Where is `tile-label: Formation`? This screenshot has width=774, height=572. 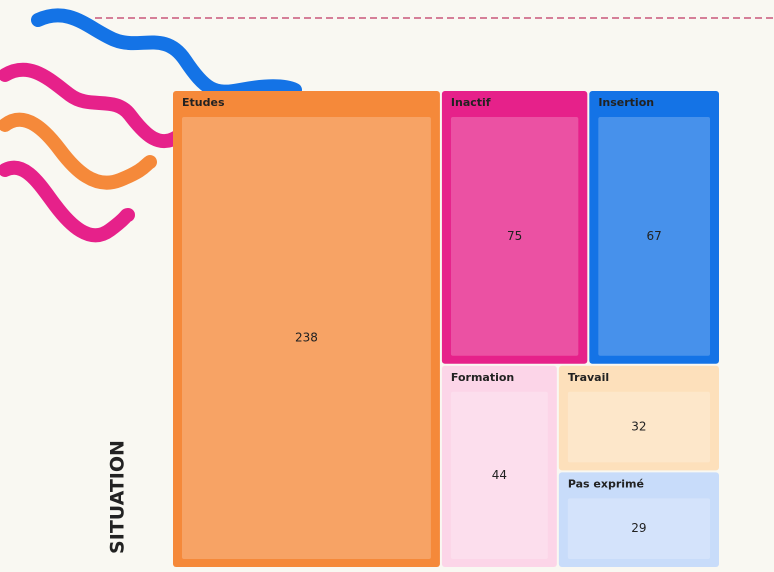
tile-label: Formation is located at coordinates (482, 377).